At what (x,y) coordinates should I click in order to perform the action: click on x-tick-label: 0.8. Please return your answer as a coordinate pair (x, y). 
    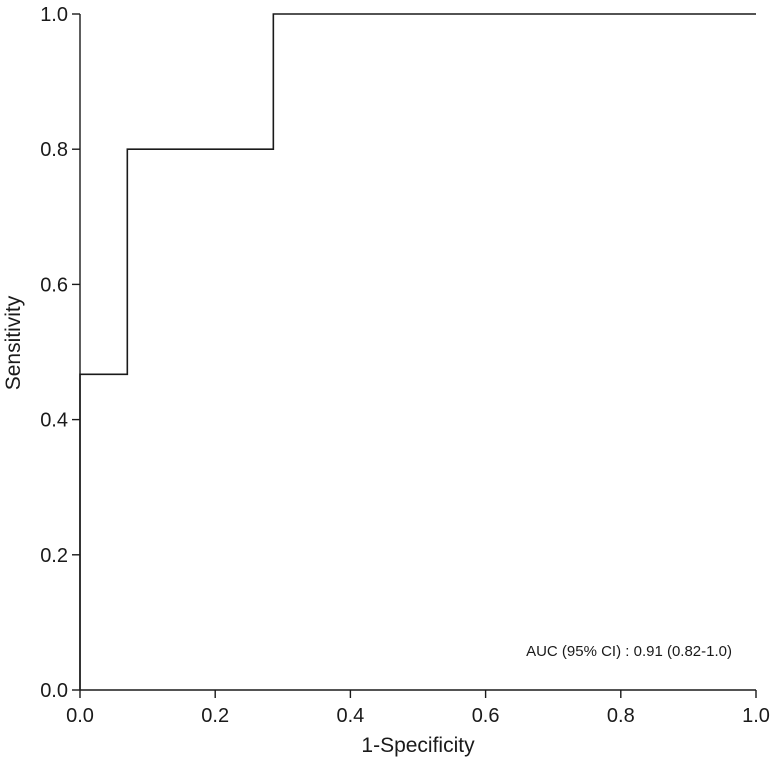
    Looking at the image, I should click on (621, 716).